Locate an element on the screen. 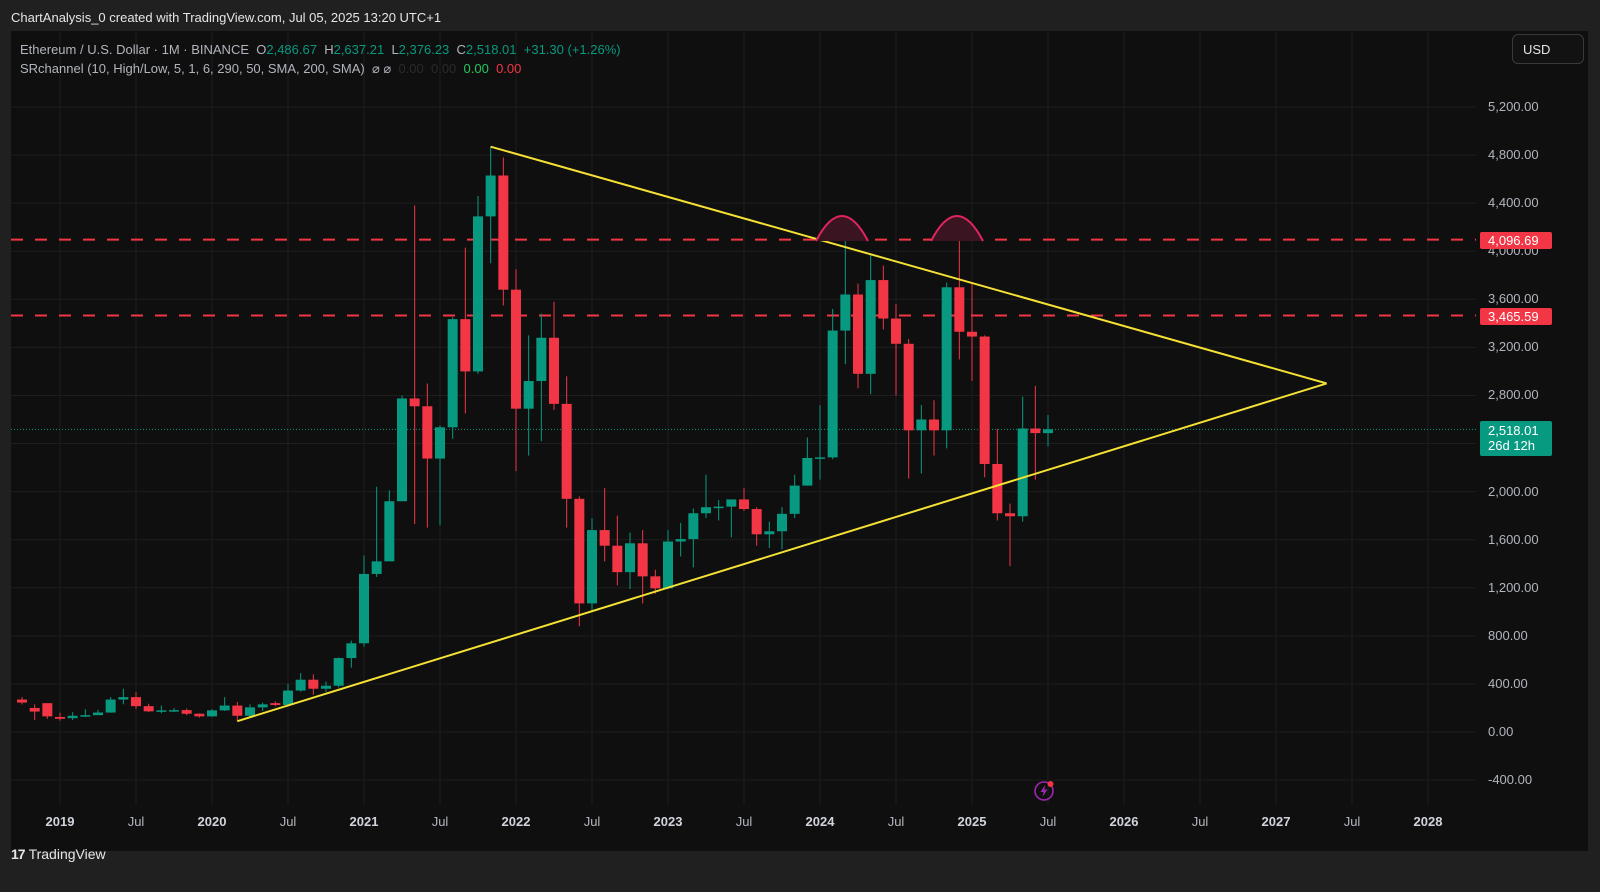  price-tick: 800.00 is located at coordinates (1508, 635).